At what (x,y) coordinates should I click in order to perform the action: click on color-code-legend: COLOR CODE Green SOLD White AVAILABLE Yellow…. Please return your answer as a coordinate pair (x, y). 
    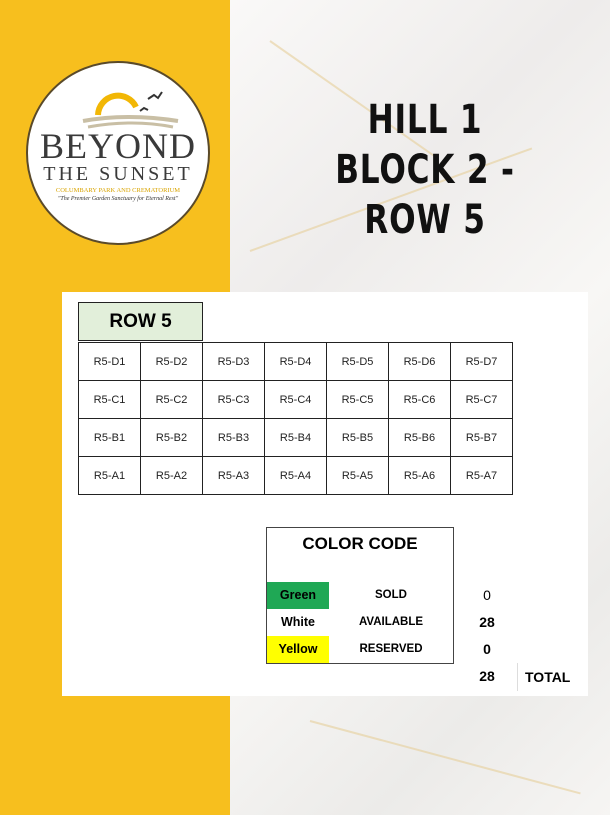
    Looking at the image, I should click on (360, 595).